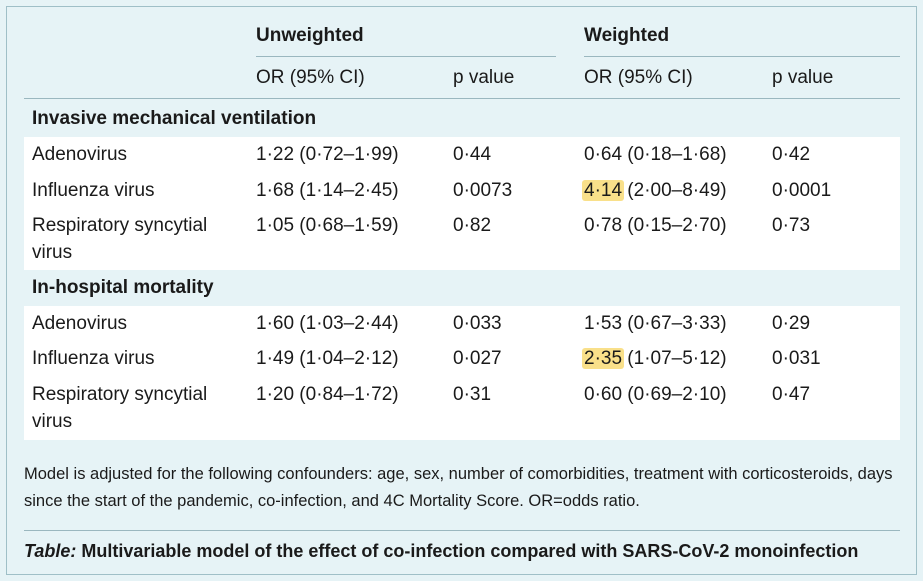 Image resolution: width=923 pixels, height=581 pixels. I want to click on or-weighted: 2·35 (1·07–5·12), so click(654, 359).